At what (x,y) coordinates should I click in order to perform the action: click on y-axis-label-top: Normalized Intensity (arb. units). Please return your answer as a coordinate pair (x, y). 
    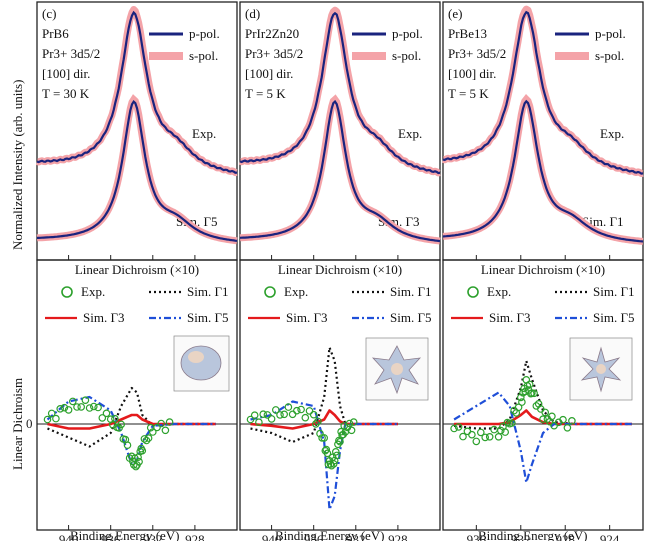
    Looking at the image, I should click on (17, 165).